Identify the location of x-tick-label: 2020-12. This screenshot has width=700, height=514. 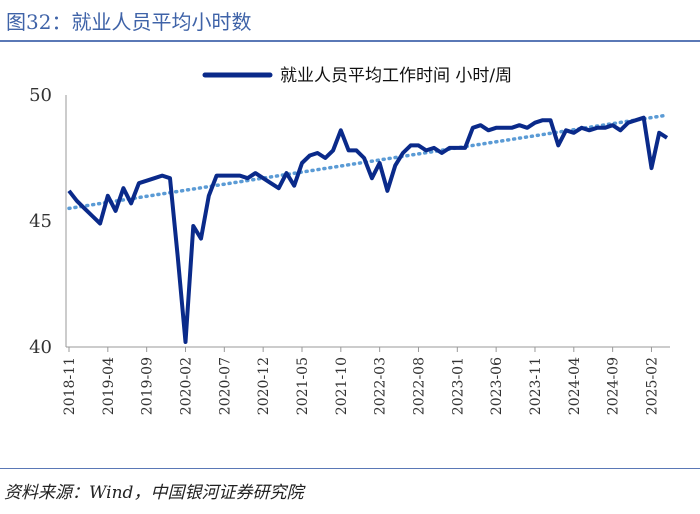
(264, 386).